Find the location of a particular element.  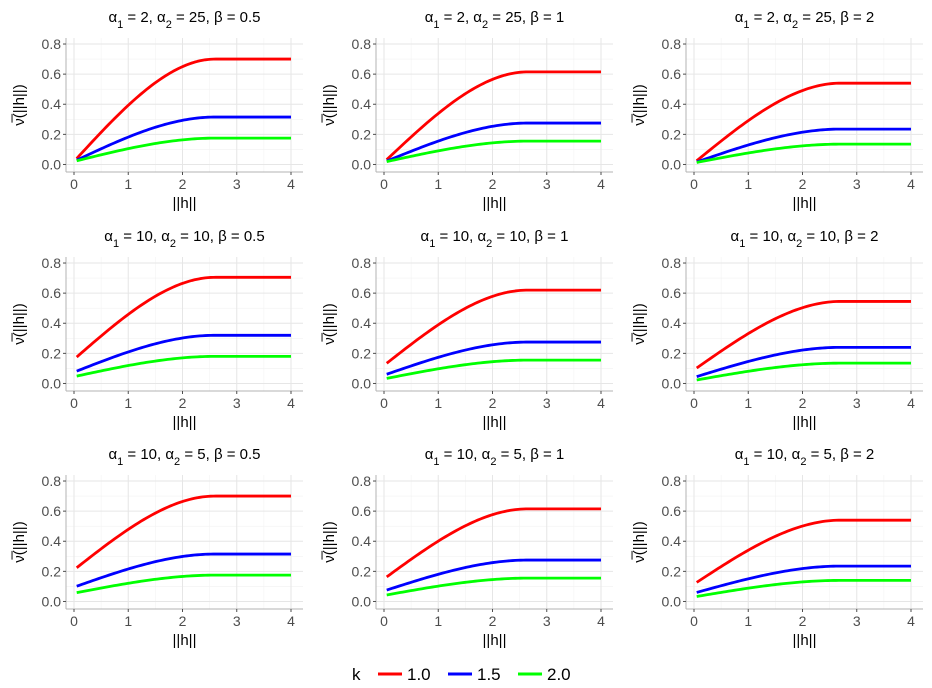

panel-title: α1 = 10, α2 = 10, β = 0.5 is located at coordinates (184, 239).